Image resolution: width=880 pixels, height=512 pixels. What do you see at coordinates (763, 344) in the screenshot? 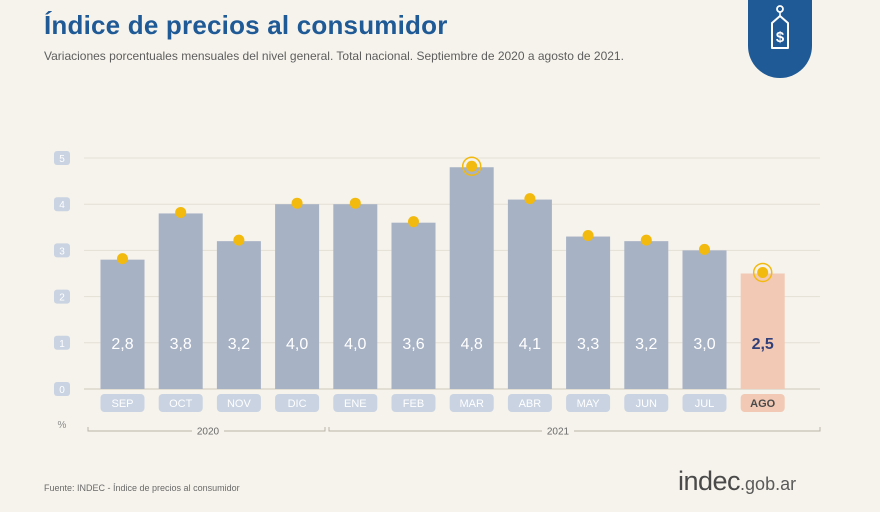
I see `data-label: 2,5` at bounding box center [763, 344].